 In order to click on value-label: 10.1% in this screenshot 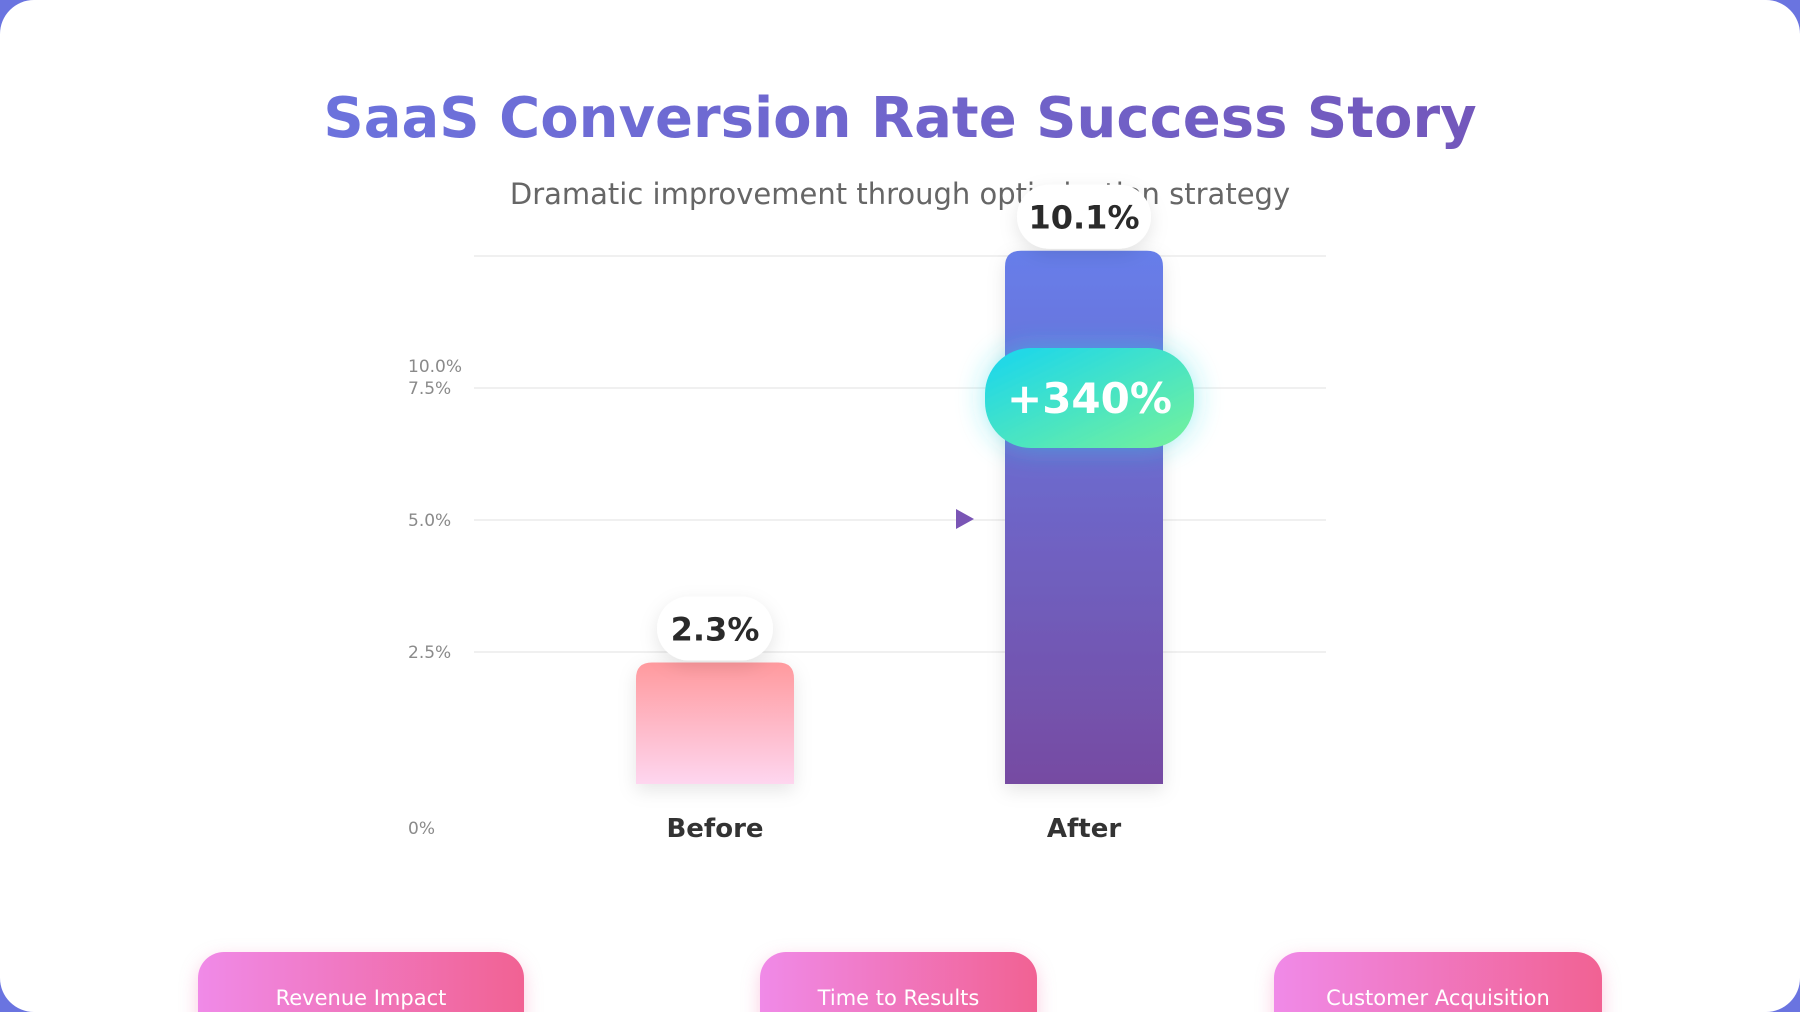, I will do `click(1083, 218)`.